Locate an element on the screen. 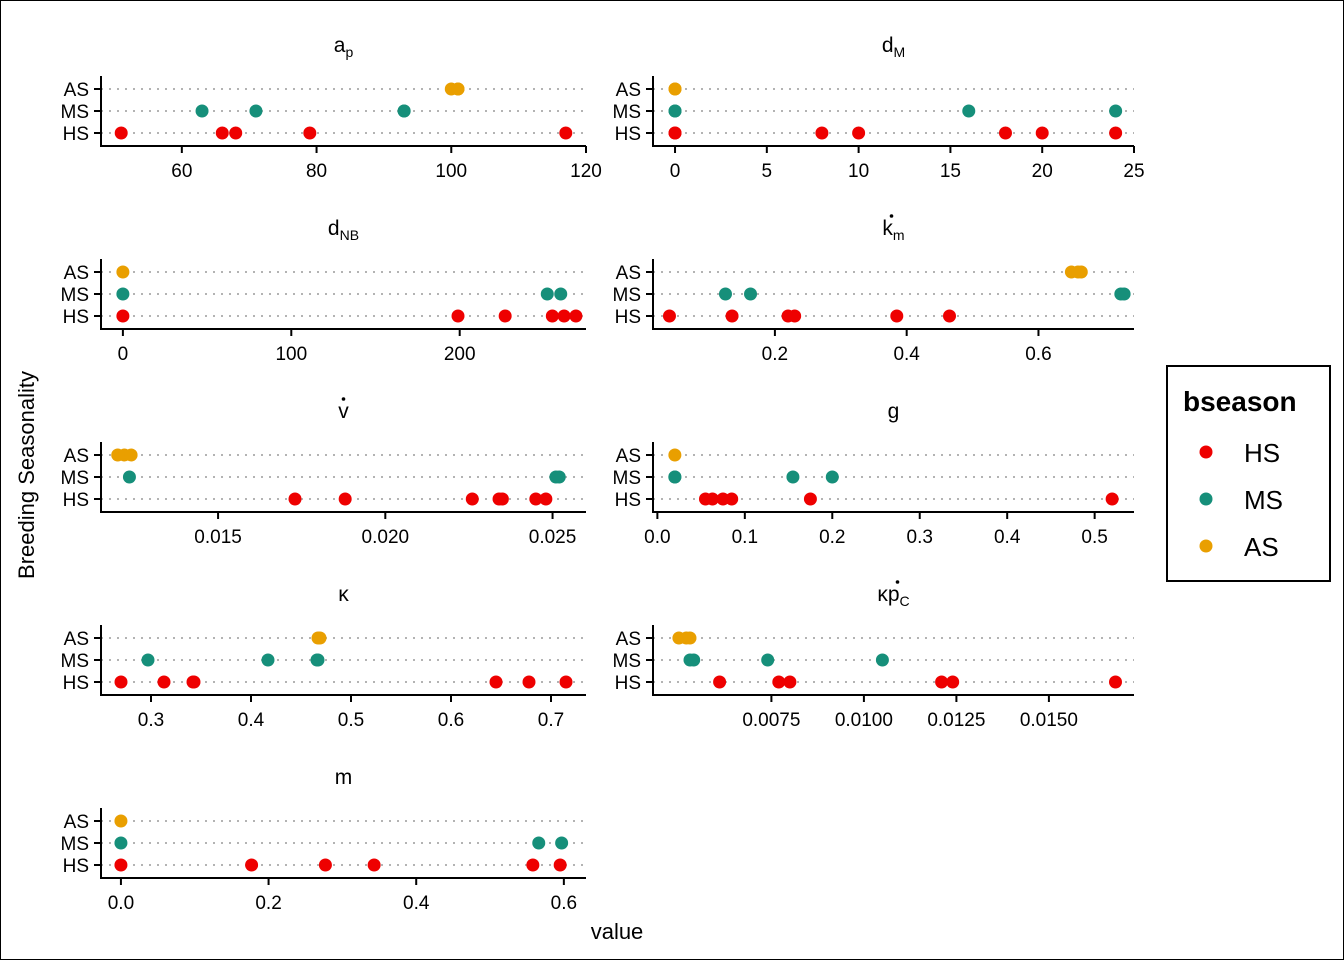 This screenshot has height=964, width=1344. legend-title: bseason is located at coordinates (1240, 401).